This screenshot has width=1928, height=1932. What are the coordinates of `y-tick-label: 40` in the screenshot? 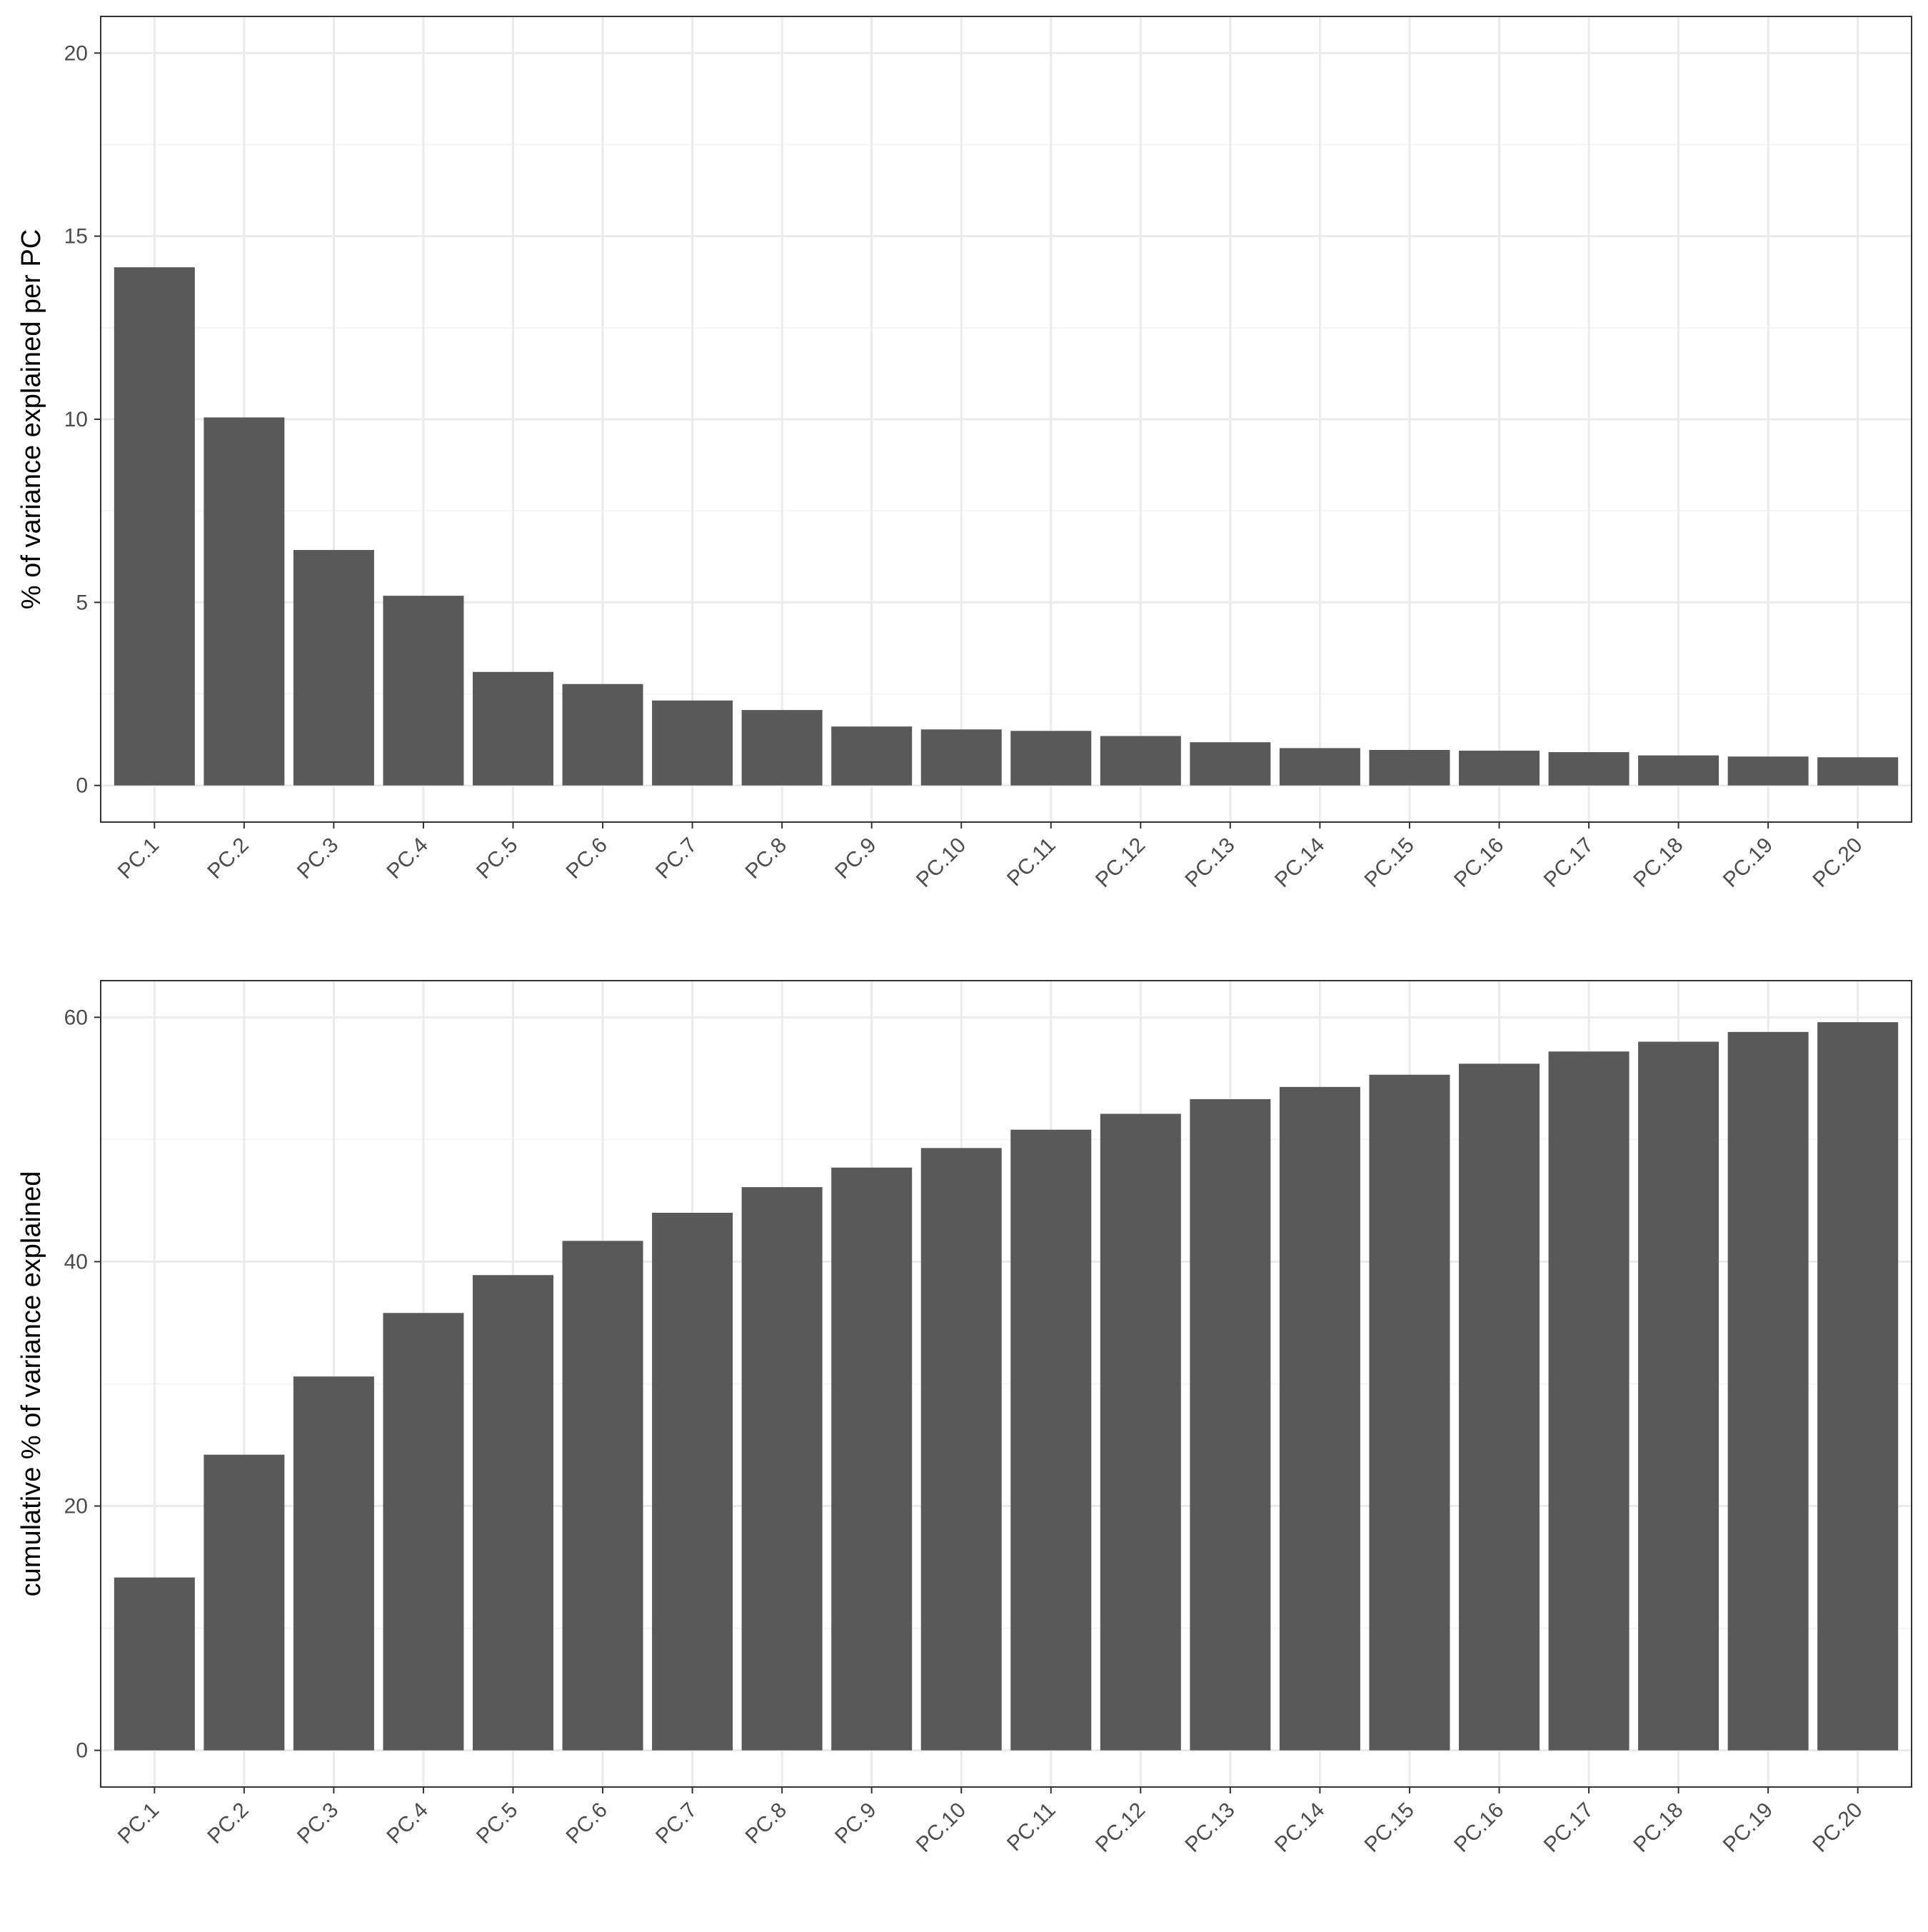 It's located at (76, 1261).